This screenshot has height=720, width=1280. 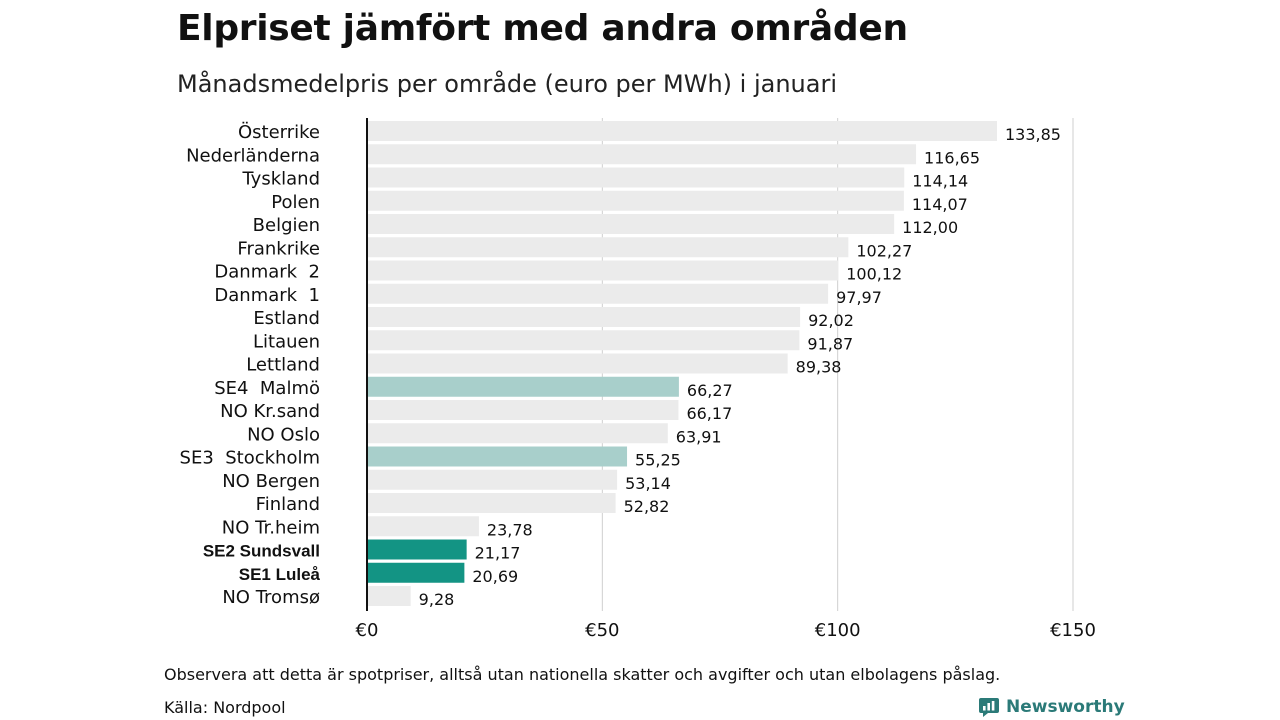 What do you see at coordinates (884, 250) in the screenshot?
I see `value-label-frankrike: 102,27` at bounding box center [884, 250].